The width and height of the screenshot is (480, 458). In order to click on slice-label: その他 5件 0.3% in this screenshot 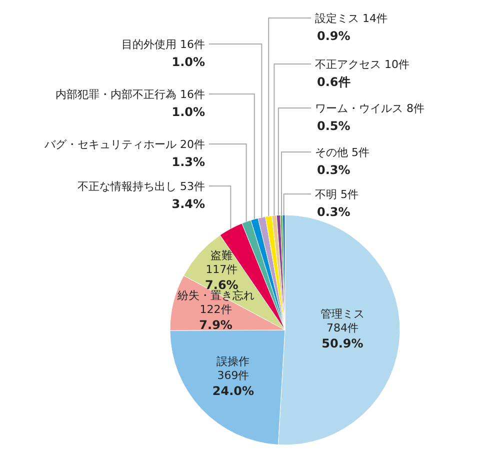, I will do `click(342, 161)`.